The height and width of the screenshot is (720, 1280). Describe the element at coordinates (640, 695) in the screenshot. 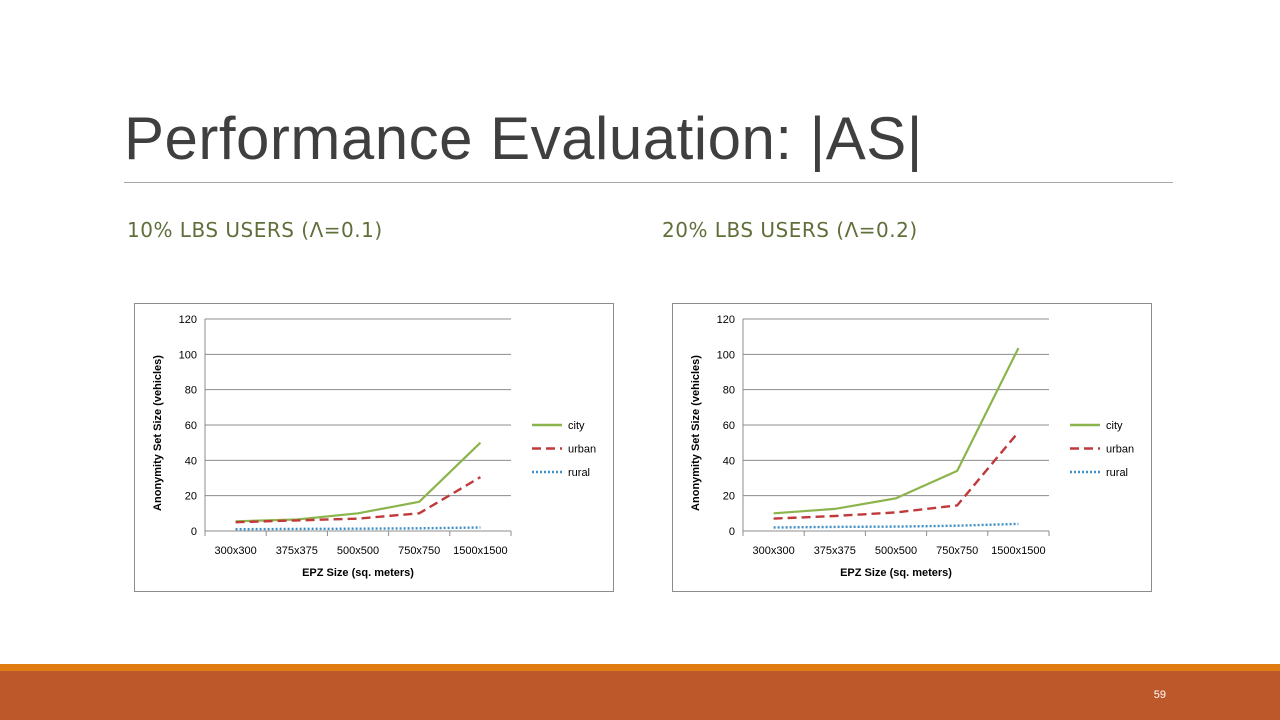

I see `footer-bar: 59` at that location.